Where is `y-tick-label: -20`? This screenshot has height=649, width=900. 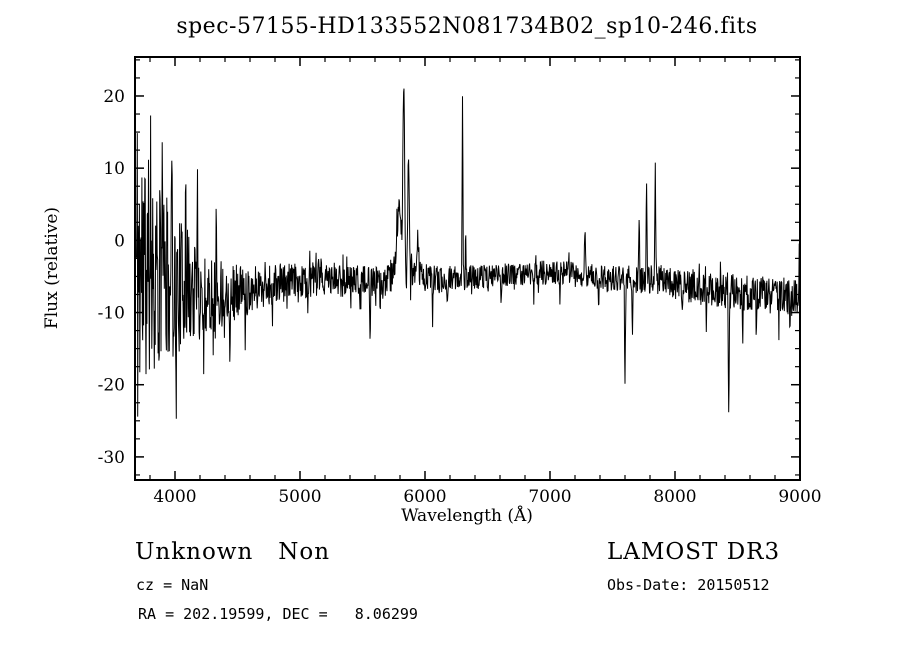 y-tick-label: -20 is located at coordinates (111, 386).